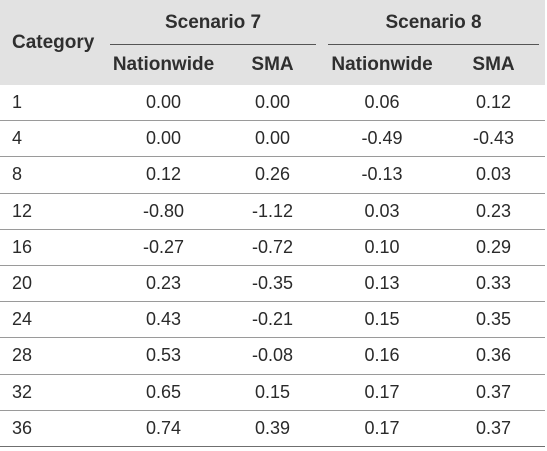 The image size is (547, 451). I want to click on category-cell: 36, so click(52, 428).